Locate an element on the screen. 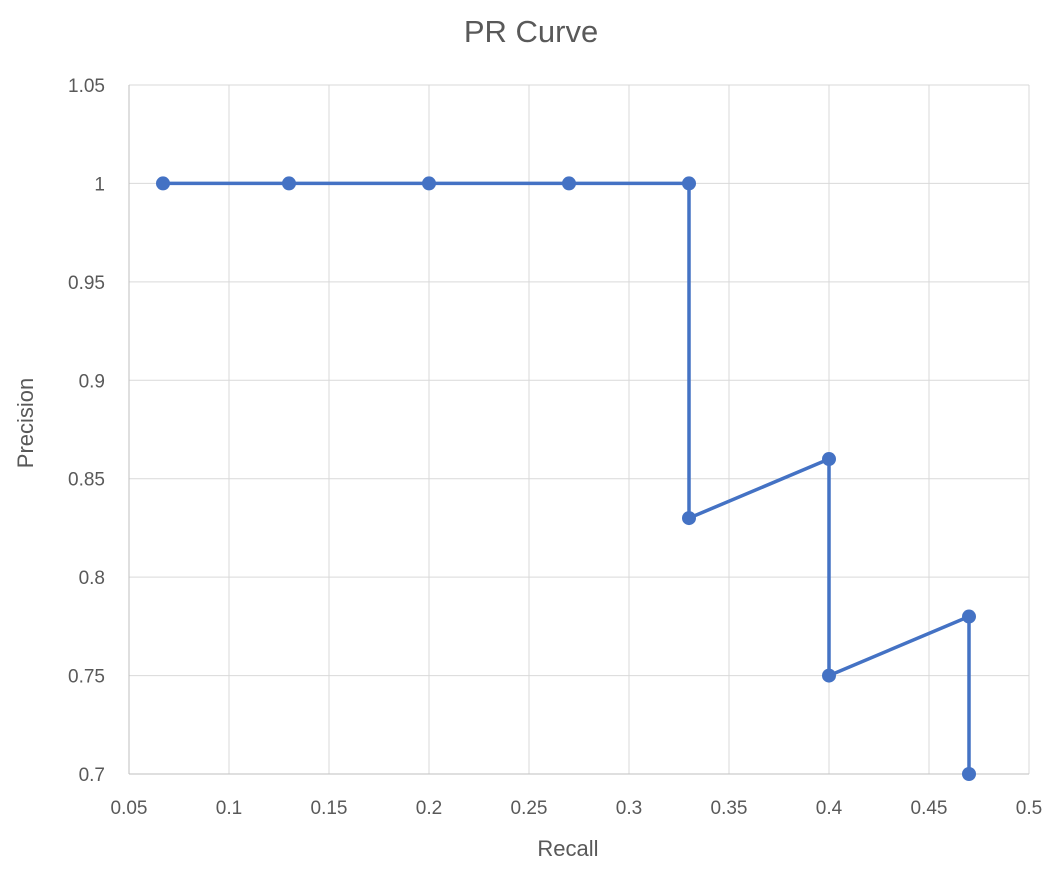 Image resolution: width=1054 pixels, height=872 pixels. y-tick-label: 0.8 is located at coordinates (92, 578).